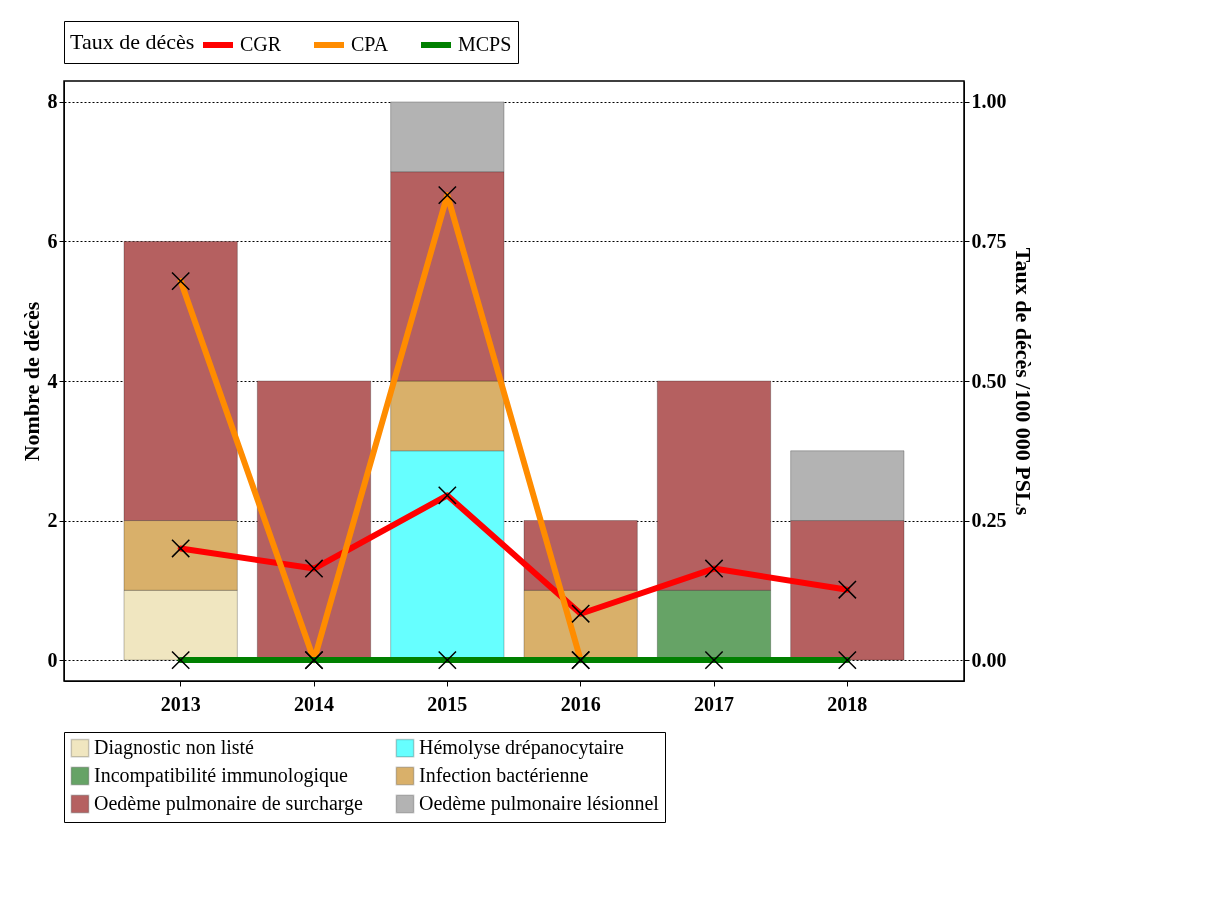  What do you see at coordinates (989, 380) in the screenshot?
I see `y2-tick-label: 0.50` at bounding box center [989, 380].